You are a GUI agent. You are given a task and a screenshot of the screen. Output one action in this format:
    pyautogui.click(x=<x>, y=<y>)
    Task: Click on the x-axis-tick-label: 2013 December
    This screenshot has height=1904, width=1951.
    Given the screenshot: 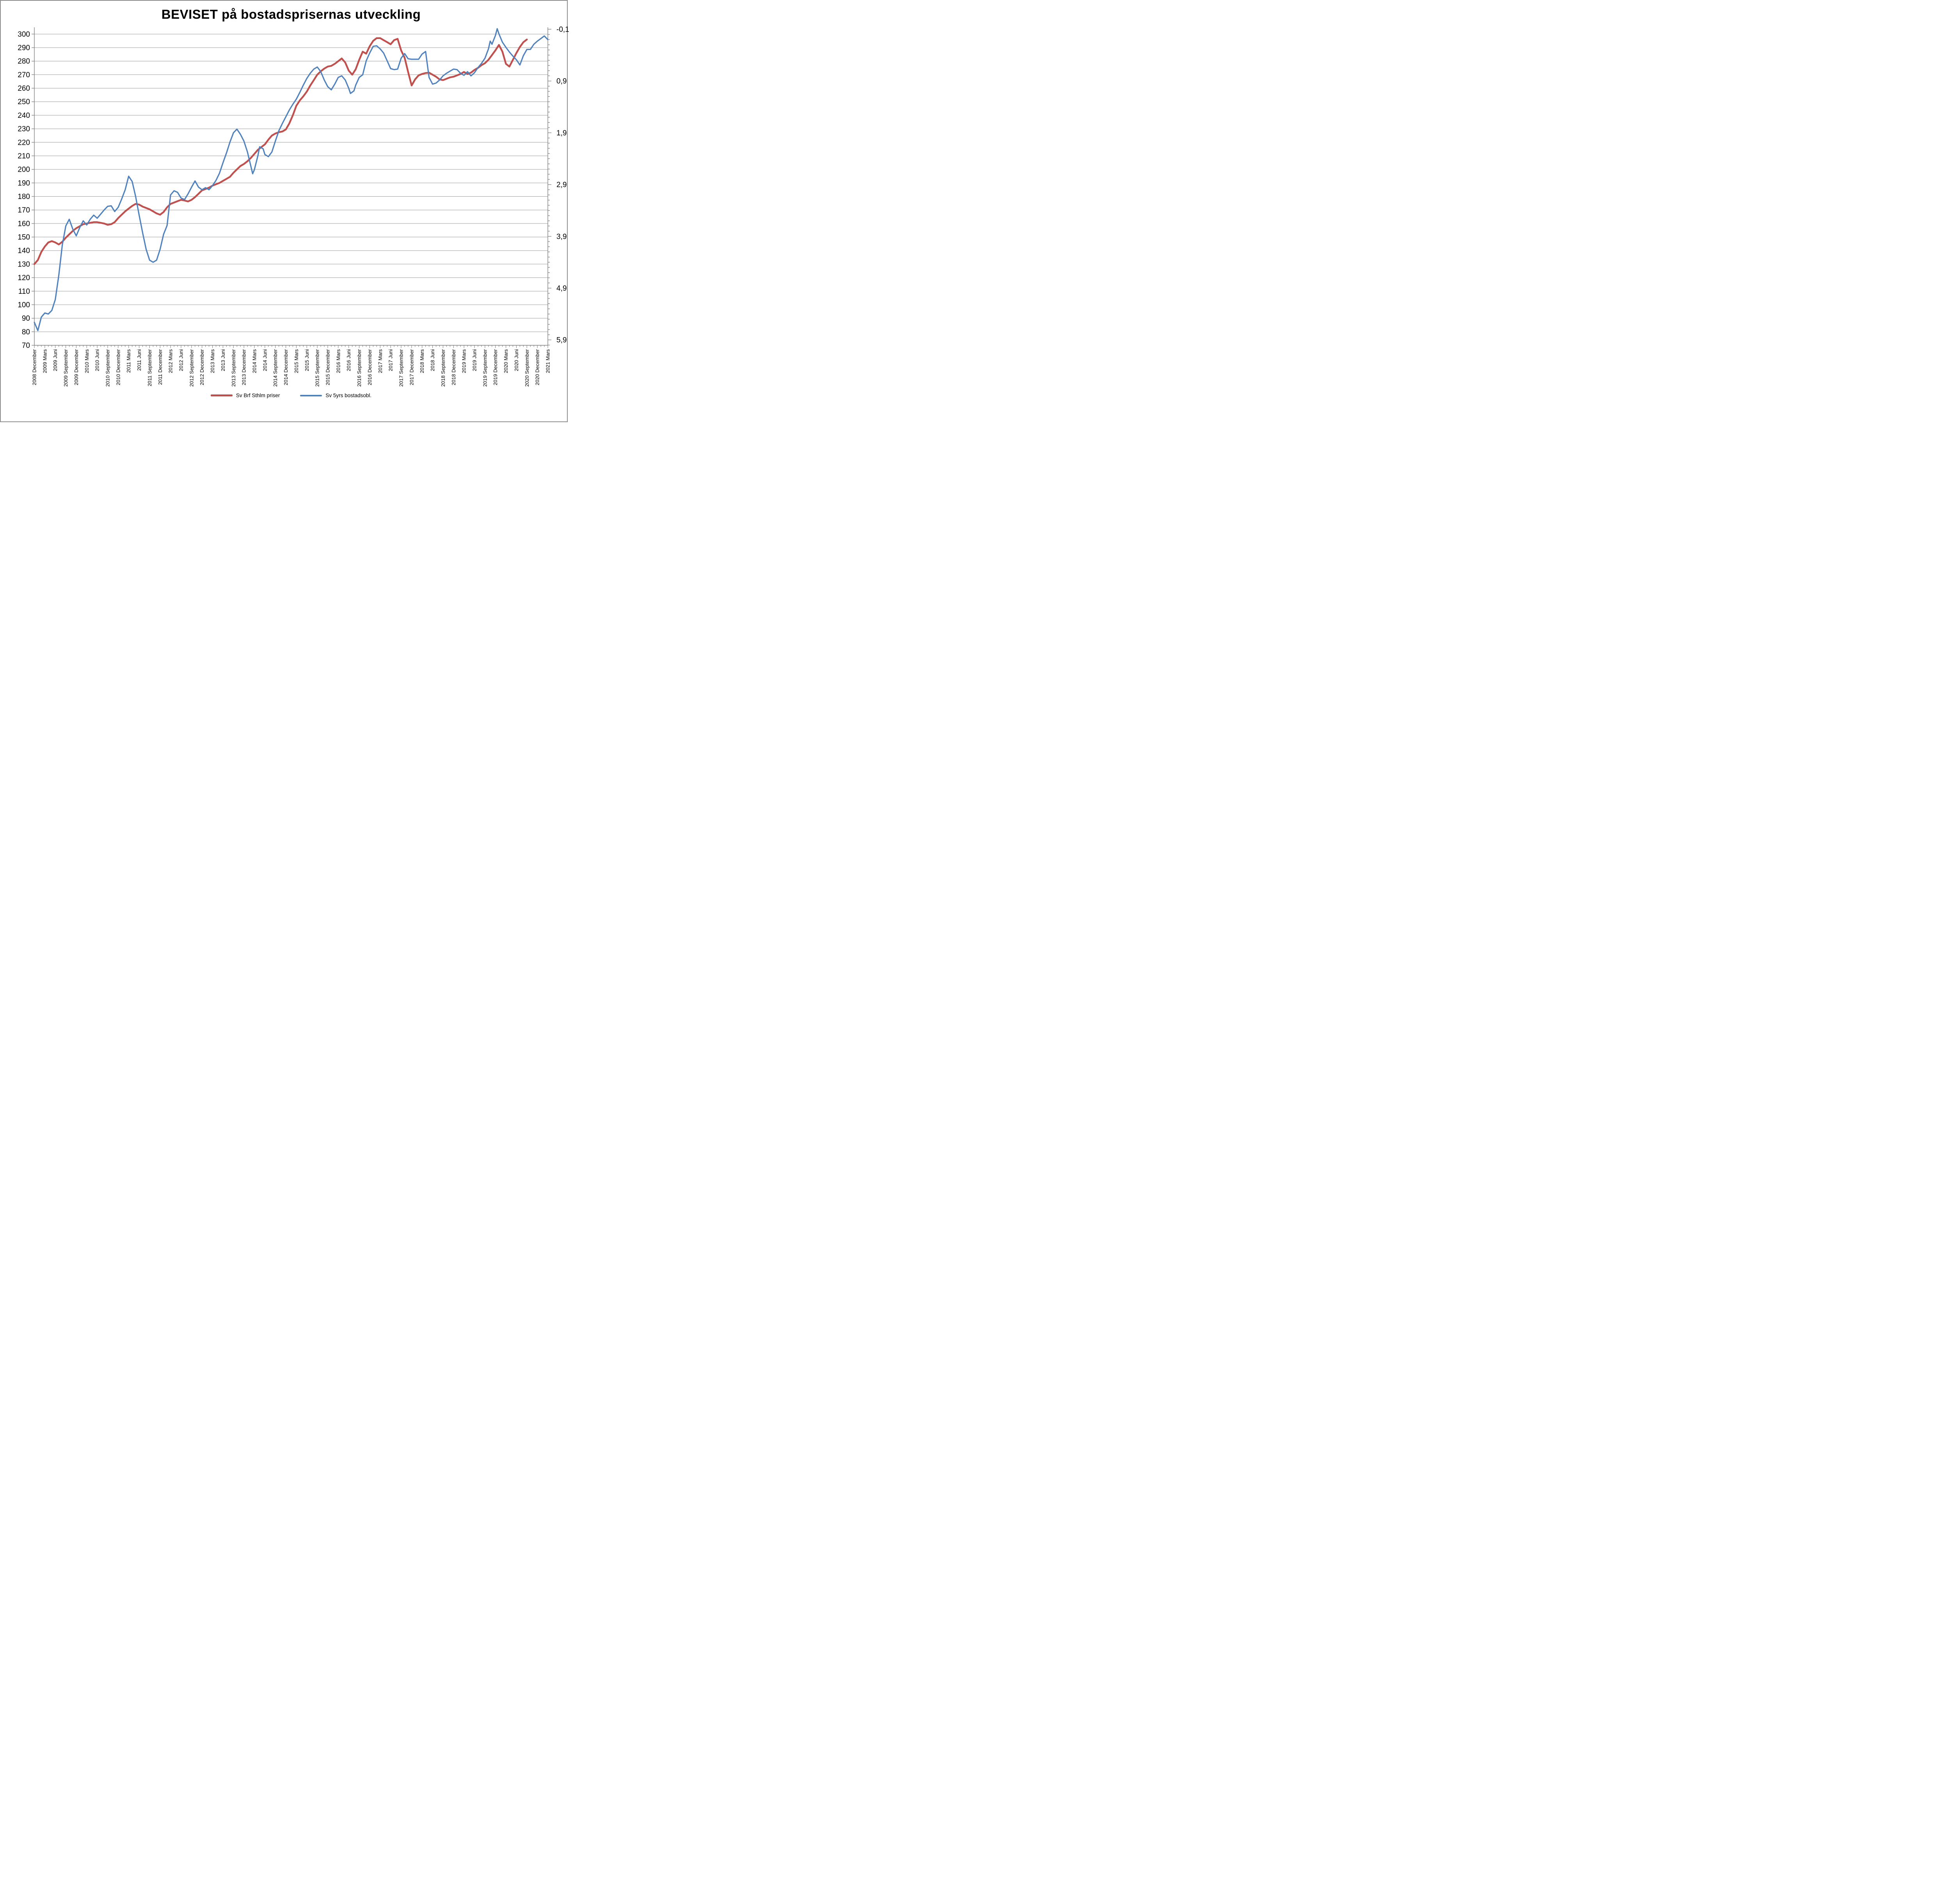 What is the action you would take?
    pyautogui.click(x=244, y=367)
    